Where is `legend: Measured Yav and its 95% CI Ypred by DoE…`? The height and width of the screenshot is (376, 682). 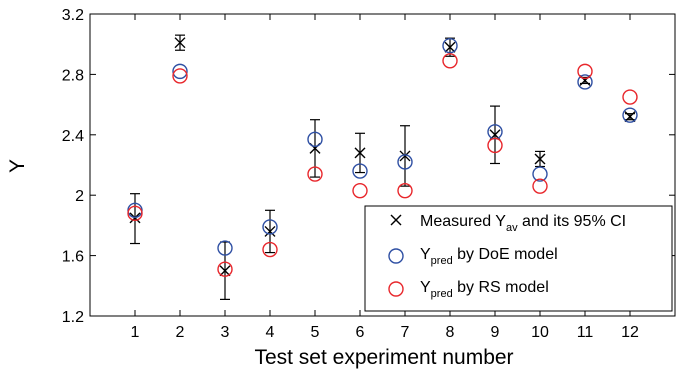
legend: Measured Yav and its 95% CI Ypred by DoE… is located at coordinates (518, 258).